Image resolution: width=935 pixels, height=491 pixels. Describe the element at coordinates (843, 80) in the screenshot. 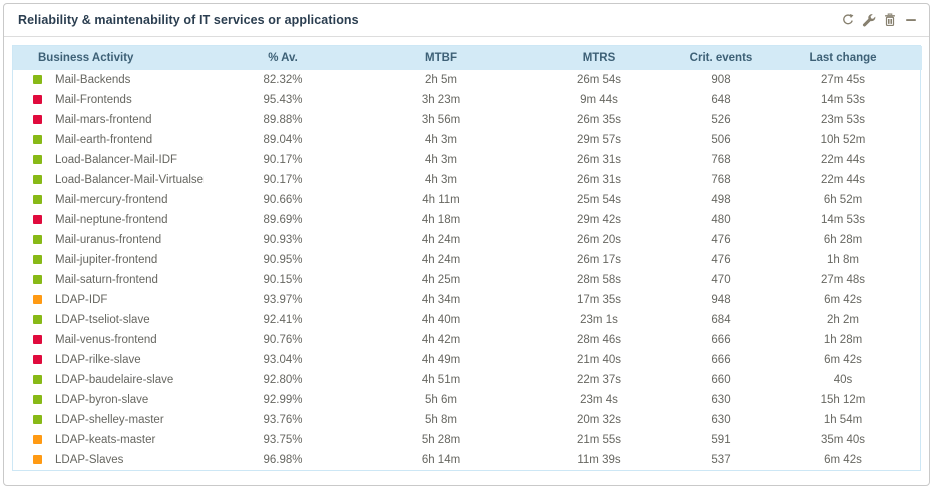

I see `last-change-cell: 27m 45s` at that location.